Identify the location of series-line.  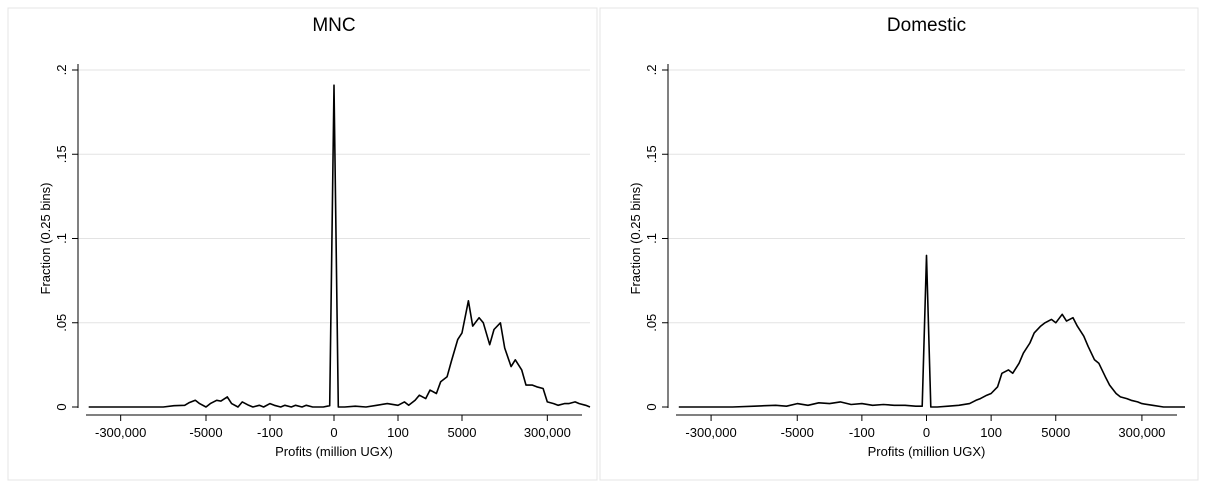
(931, 331).